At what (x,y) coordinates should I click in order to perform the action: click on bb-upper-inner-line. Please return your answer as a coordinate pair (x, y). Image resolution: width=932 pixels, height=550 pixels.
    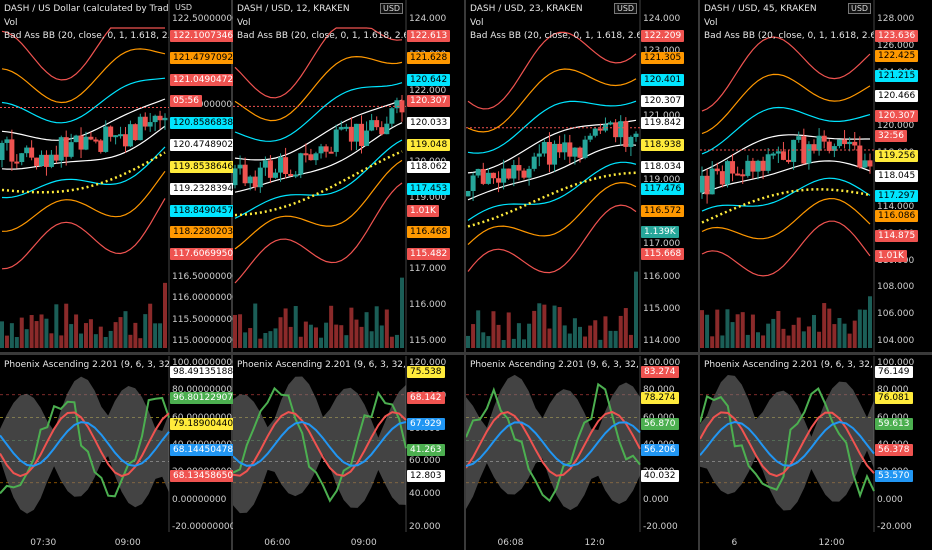
    Looking at the image, I should click on (552, 127).